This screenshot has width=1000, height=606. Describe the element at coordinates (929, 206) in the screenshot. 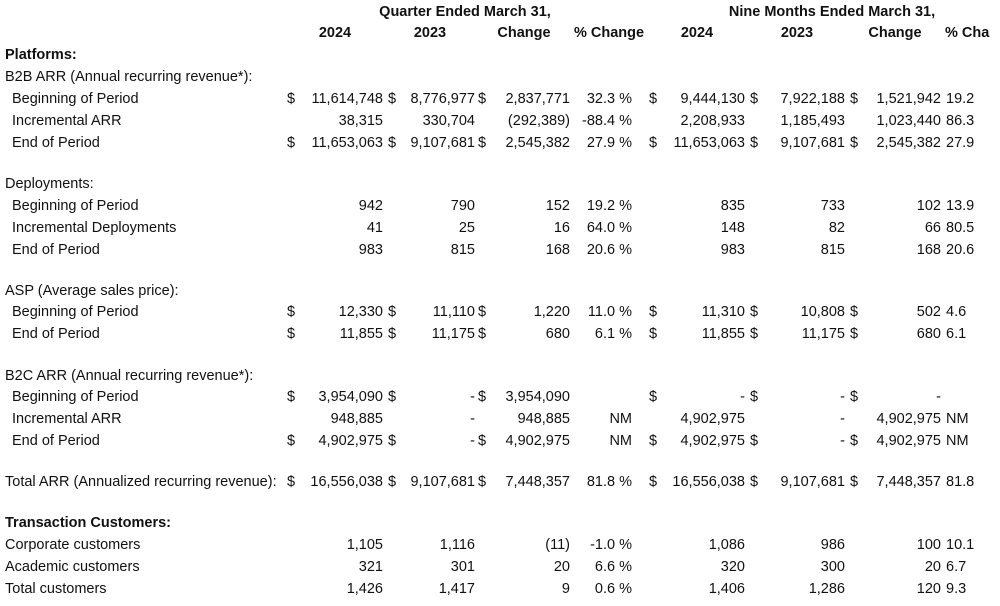

I see `cell-value: 102` at that location.